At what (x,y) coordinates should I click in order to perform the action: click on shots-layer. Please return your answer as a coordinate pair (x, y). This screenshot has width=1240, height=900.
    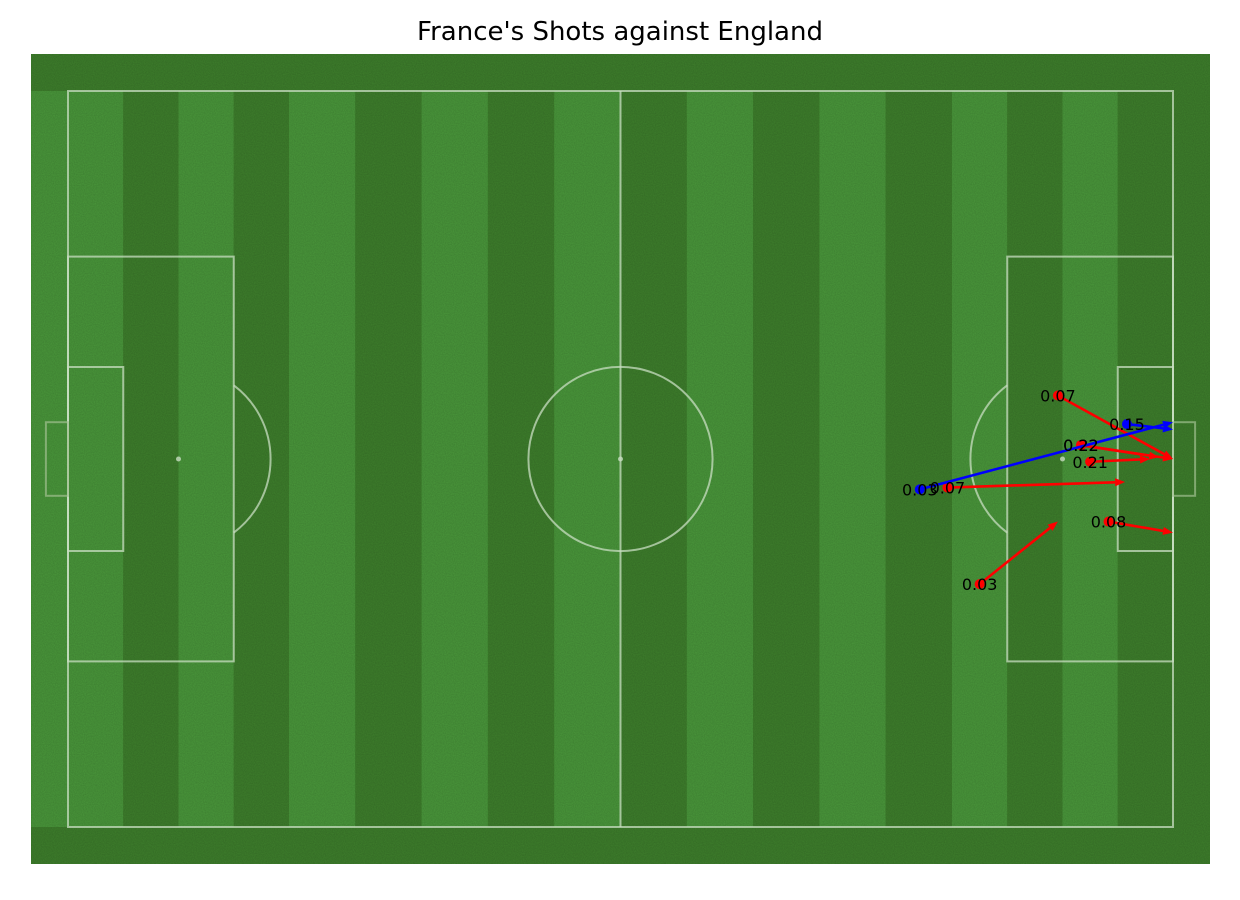
    Looking at the image, I should click on (1043, 490).